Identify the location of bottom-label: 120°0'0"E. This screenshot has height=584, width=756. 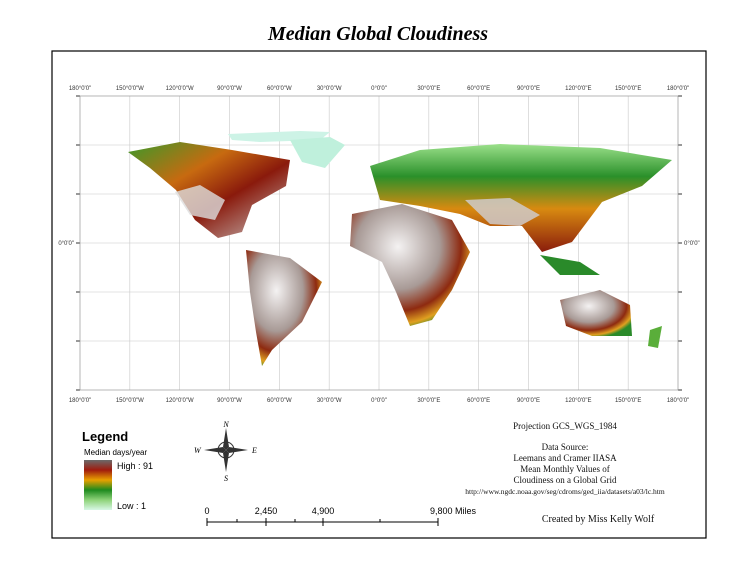
(578, 401).